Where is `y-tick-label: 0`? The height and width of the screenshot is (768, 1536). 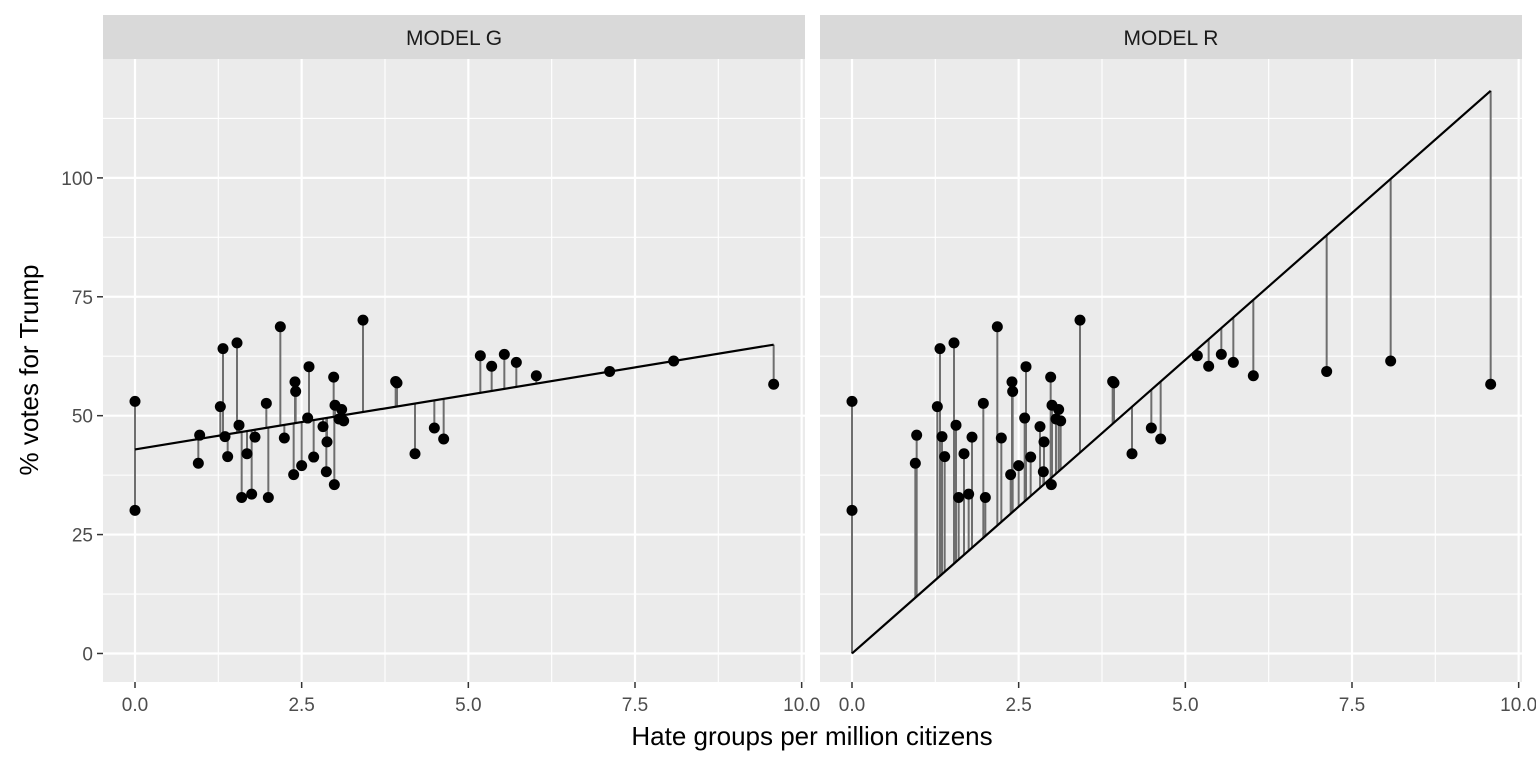 y-tick-label: 0 is located at coordinates (87, 654).